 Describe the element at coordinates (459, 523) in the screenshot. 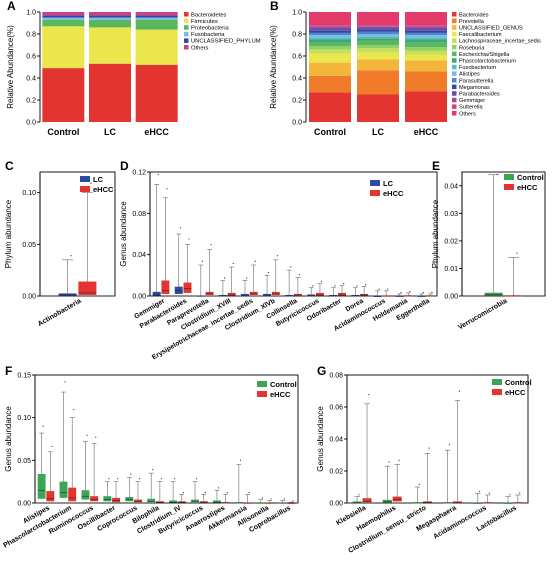

I see `x-tick-label: Acidaminococcus` at that location.